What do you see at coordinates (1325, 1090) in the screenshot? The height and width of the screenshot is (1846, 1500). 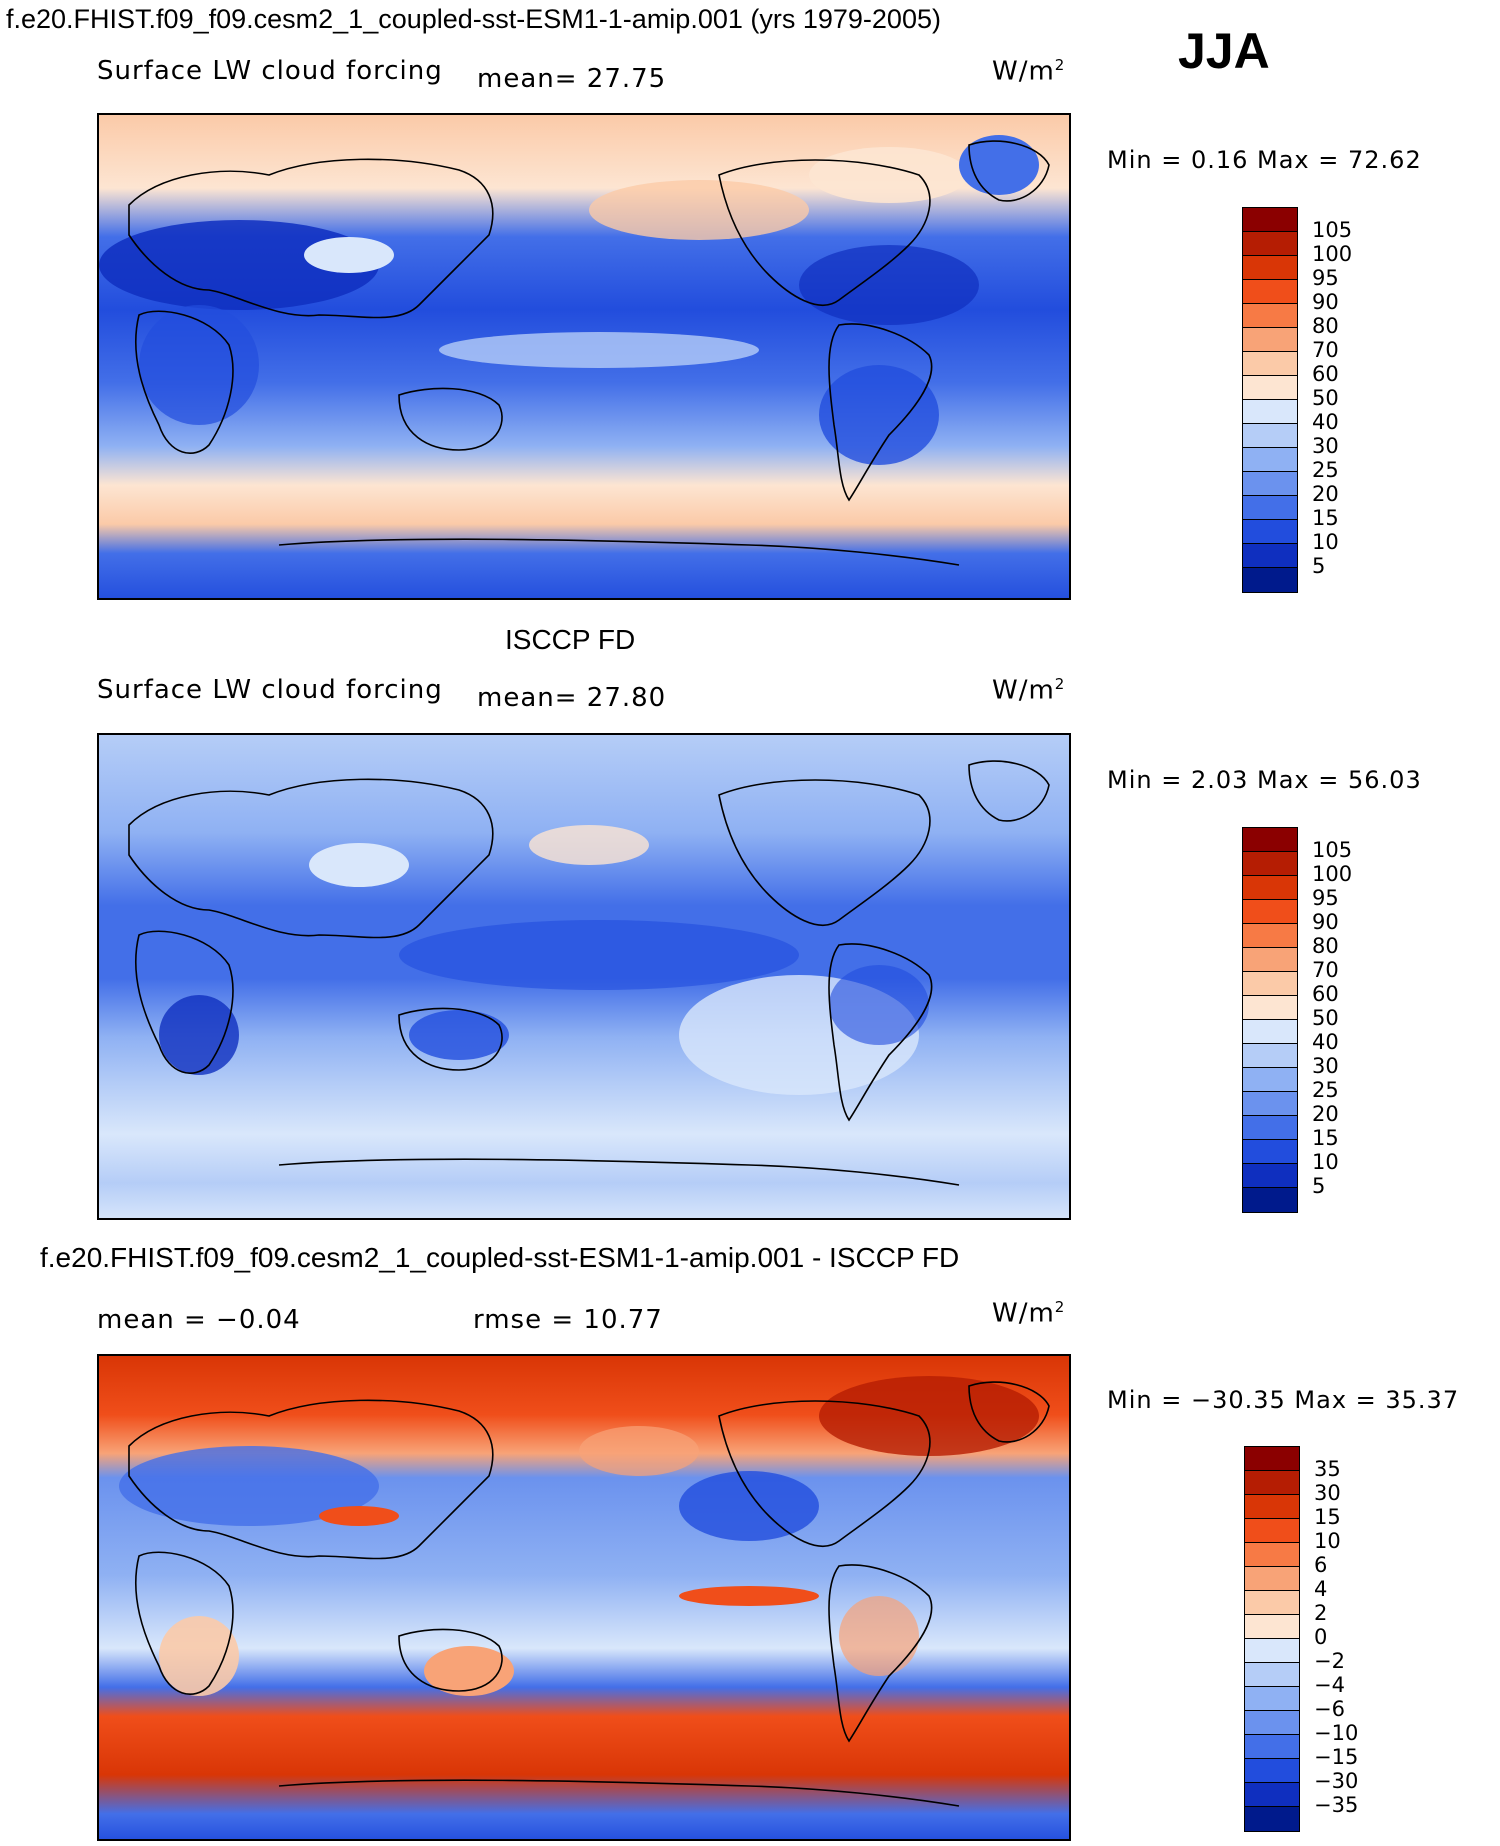 I see `panel2-cb-label-10: 25` at bounding box center [1325, 1090].